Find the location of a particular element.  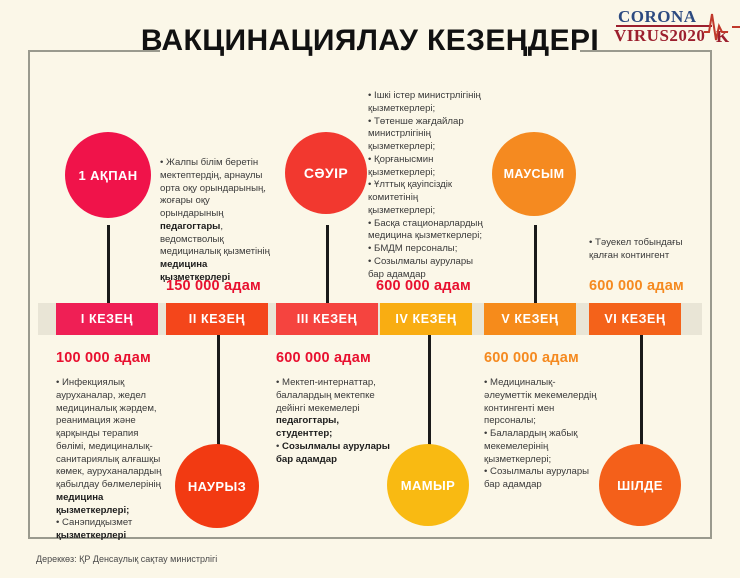

stage-chip-4-label: IV КЕЗЕҢ is located at coordinates (426, 319).